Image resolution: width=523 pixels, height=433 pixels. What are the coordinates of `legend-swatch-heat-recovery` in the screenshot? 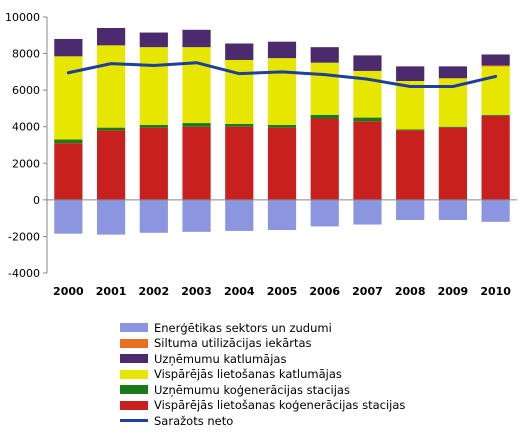 It's located at (134, 343).